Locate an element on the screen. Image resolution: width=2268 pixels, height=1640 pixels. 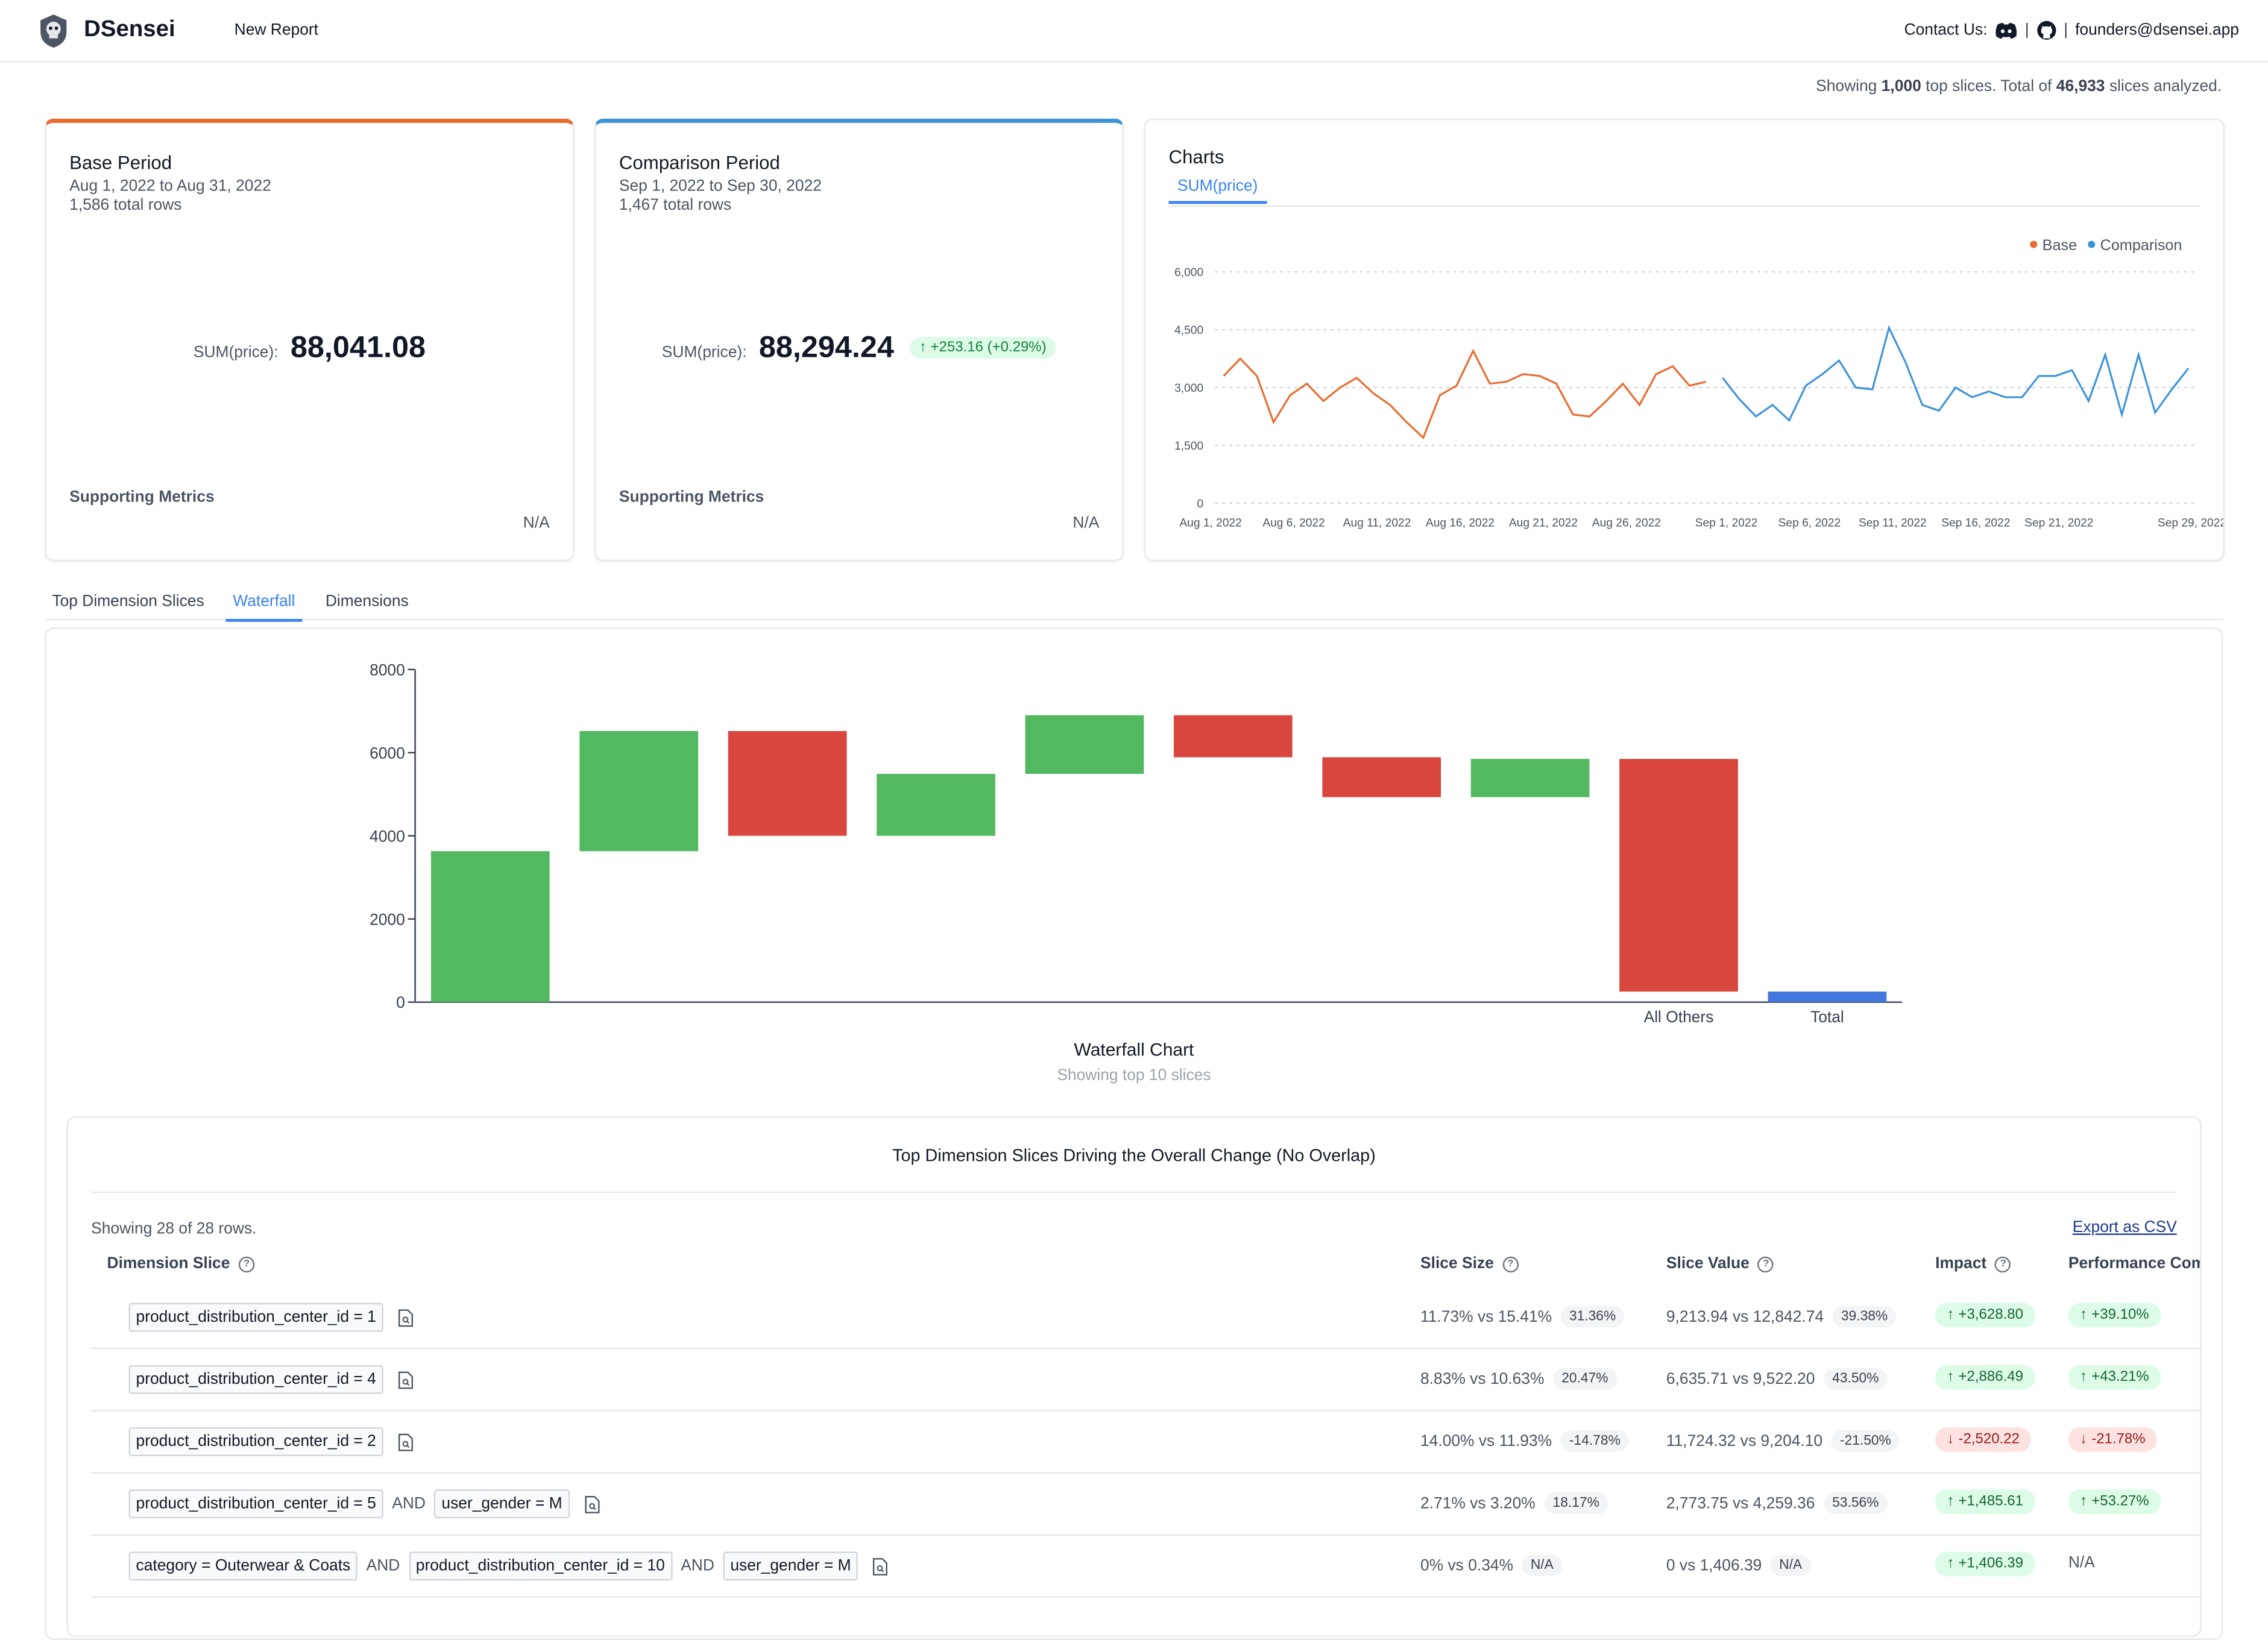
impact-cell: ↑ +3,628.80 is located at coordinates (1985, 1315).